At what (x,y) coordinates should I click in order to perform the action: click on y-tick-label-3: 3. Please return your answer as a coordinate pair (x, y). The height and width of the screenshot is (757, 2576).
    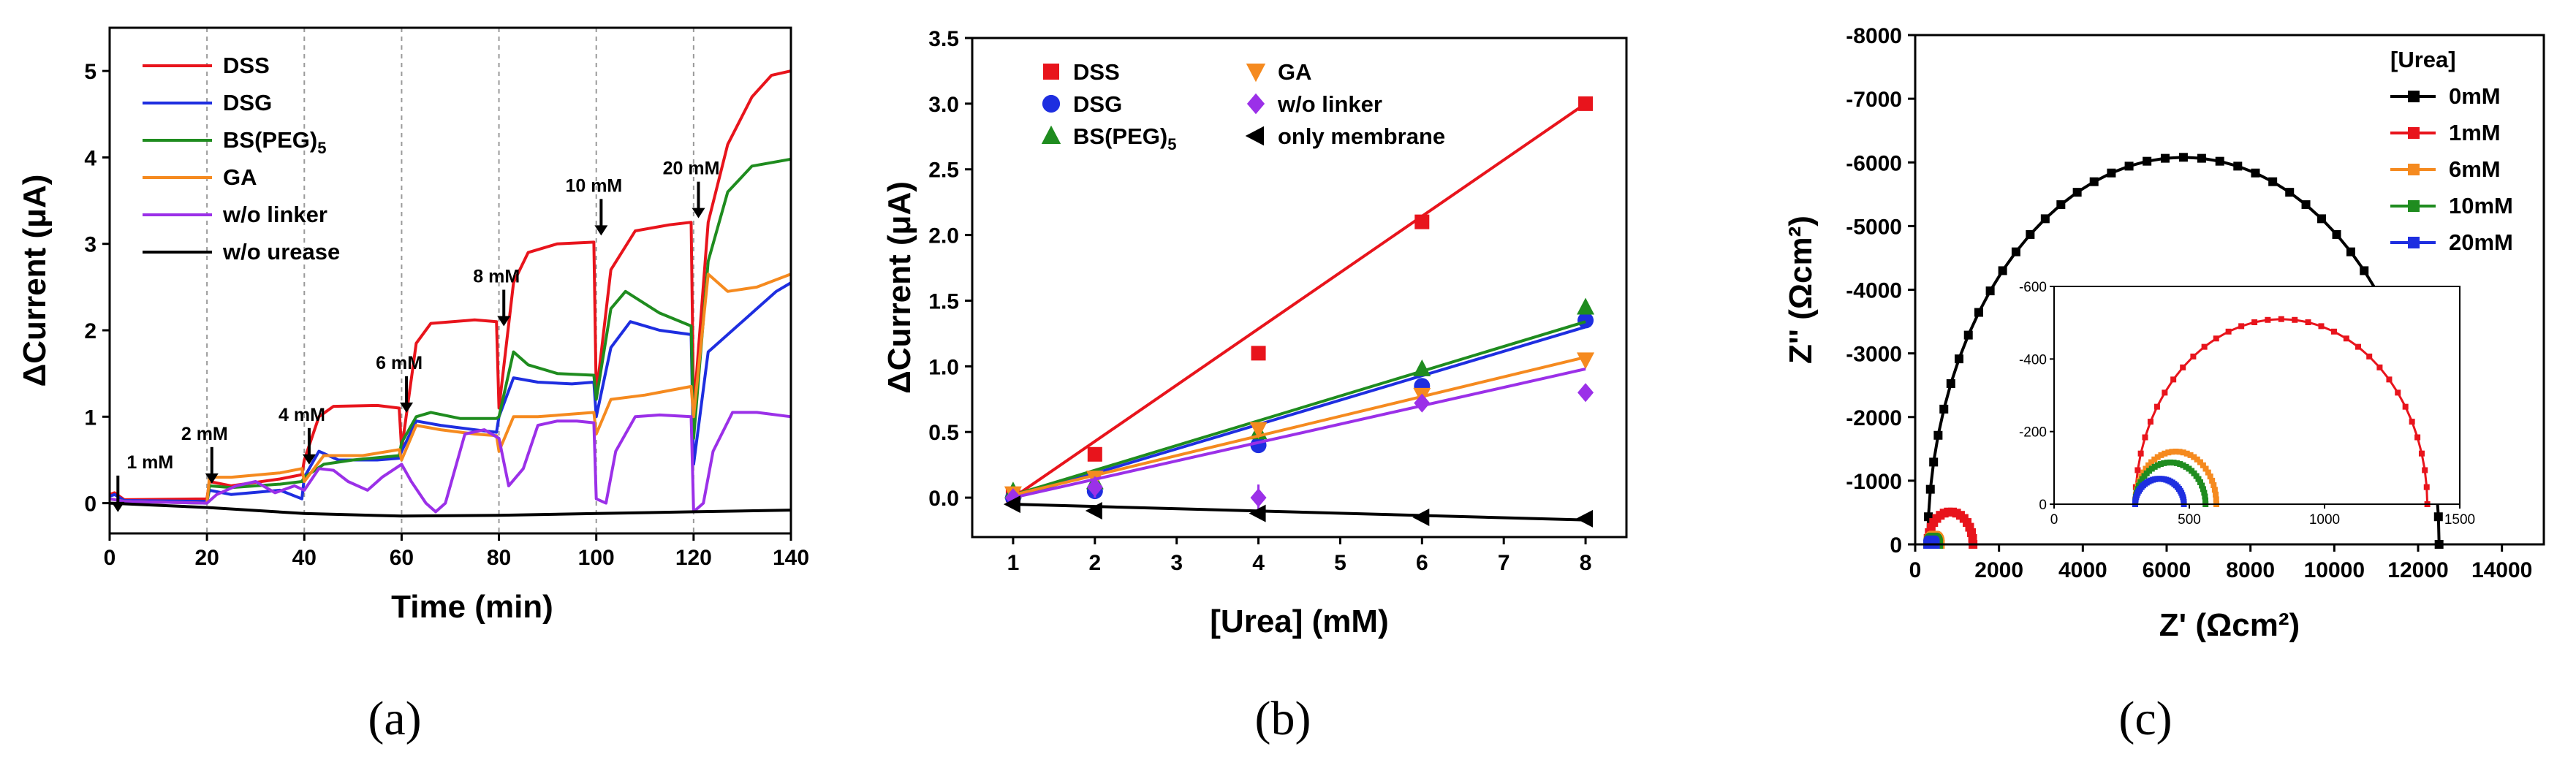
    Looking at the image, I should click on (90, 245).